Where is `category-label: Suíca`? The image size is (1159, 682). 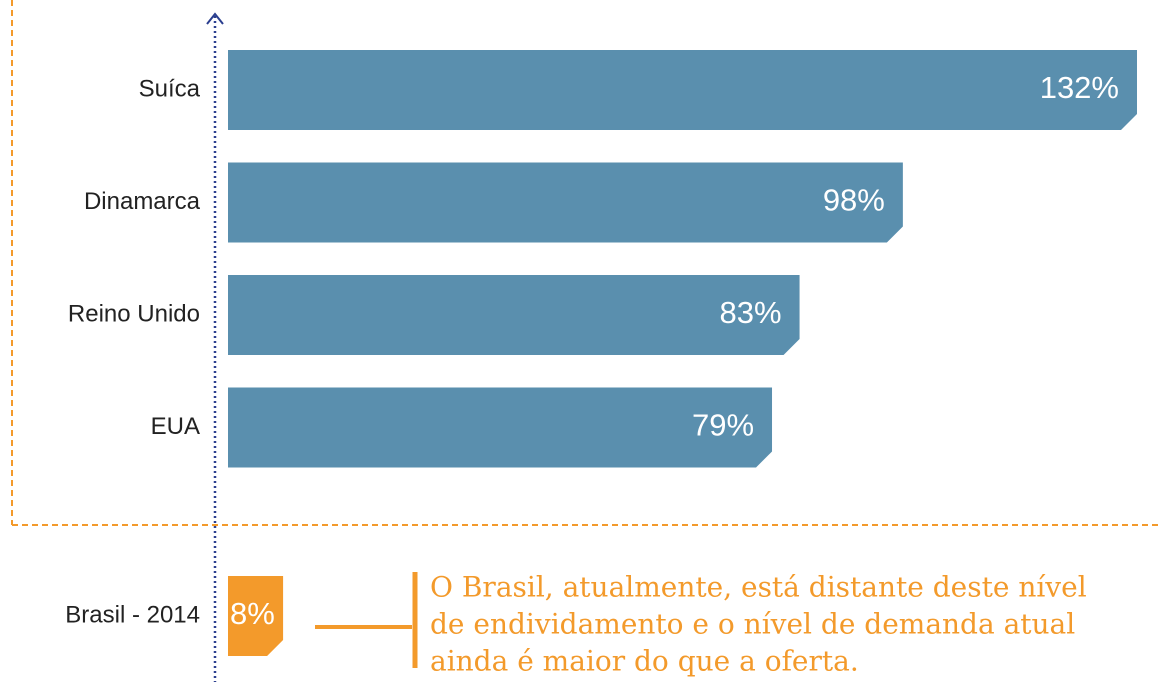
category-label: Suíca is located at coordinates (170, 88).